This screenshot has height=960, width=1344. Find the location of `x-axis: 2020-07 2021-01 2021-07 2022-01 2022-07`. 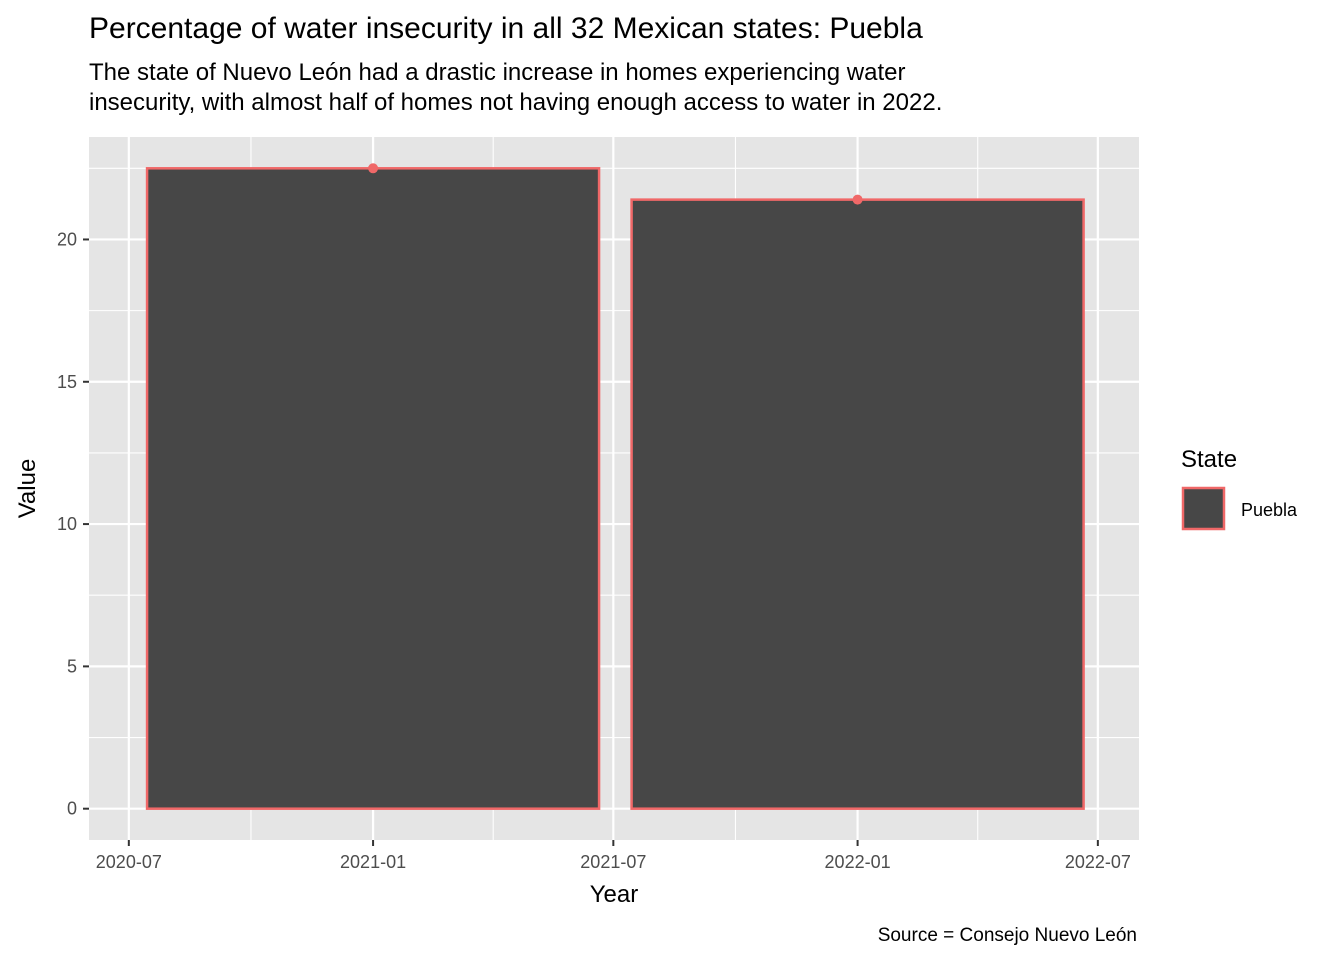

x-axis: 2020-07 2021-01 2021-07 2022-01 2022-07 is located at coordinates (613, 856).